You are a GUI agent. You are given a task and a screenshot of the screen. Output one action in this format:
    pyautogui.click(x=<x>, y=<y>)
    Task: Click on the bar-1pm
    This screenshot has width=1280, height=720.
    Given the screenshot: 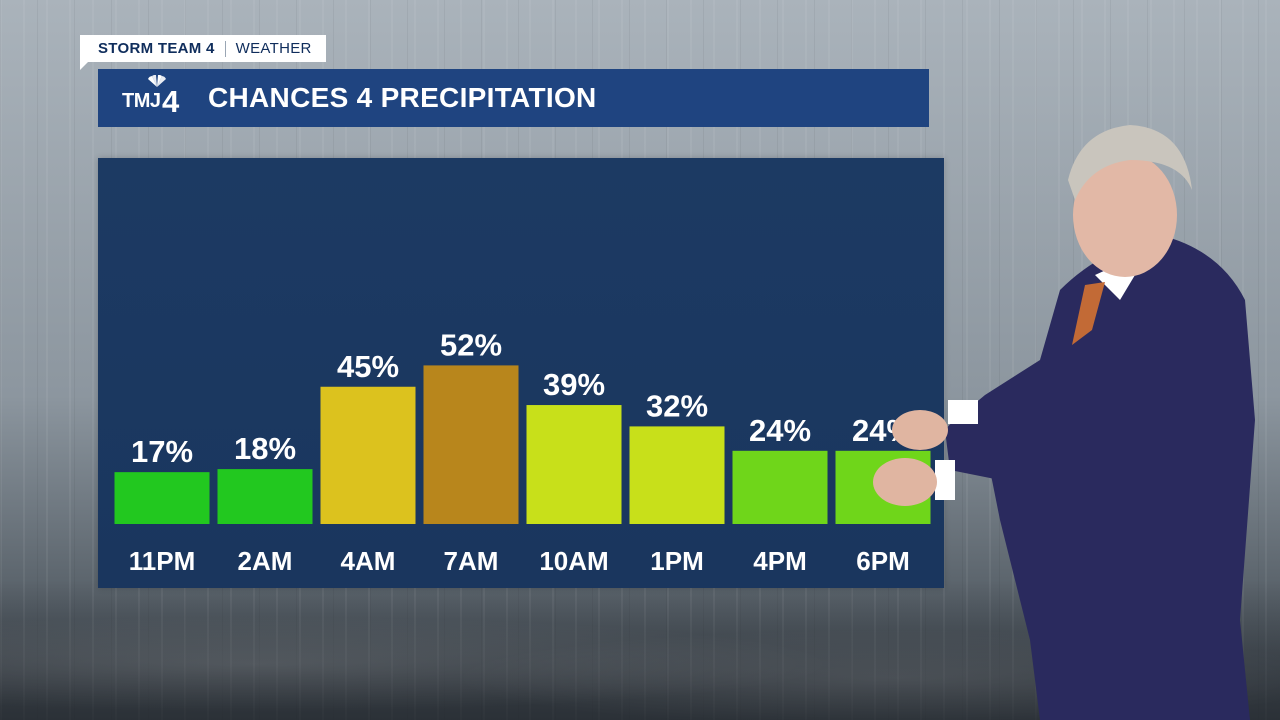 What is the action you would take?
    pyautogui.click(x=677, y=475)
    